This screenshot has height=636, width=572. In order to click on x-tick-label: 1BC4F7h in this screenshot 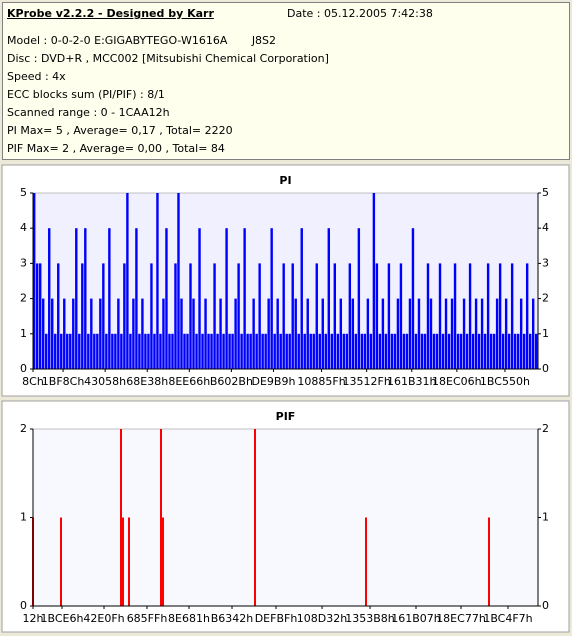, I will do `click(507, 618)`.